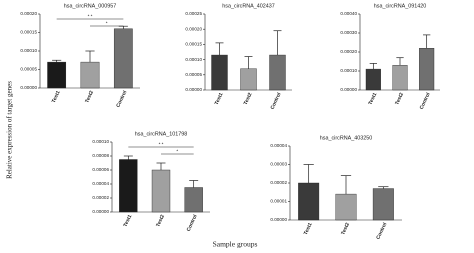 The height and width of the screenshot is (253, 474). What do you see at coordinates (346, 138) in the screenshot?
I see `panel-title: hsa_circRNA_403250` at bounding box center [346, 138].